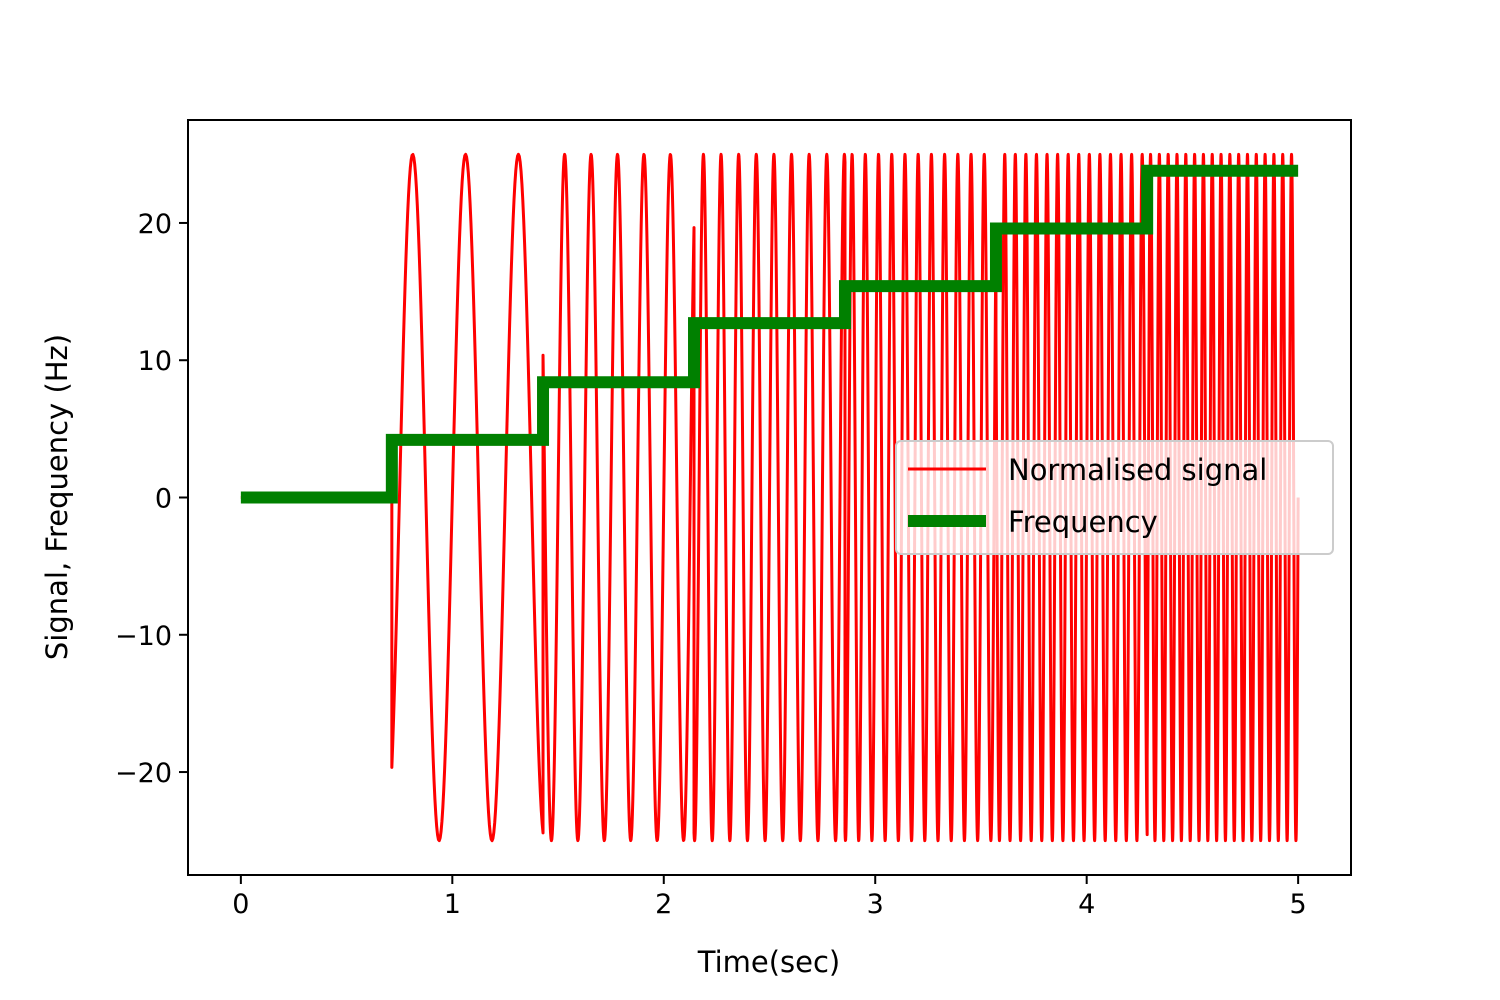 The height and width of the screenshot is (1000, 1500). I want to click on legend-box, so click(1114, 497).